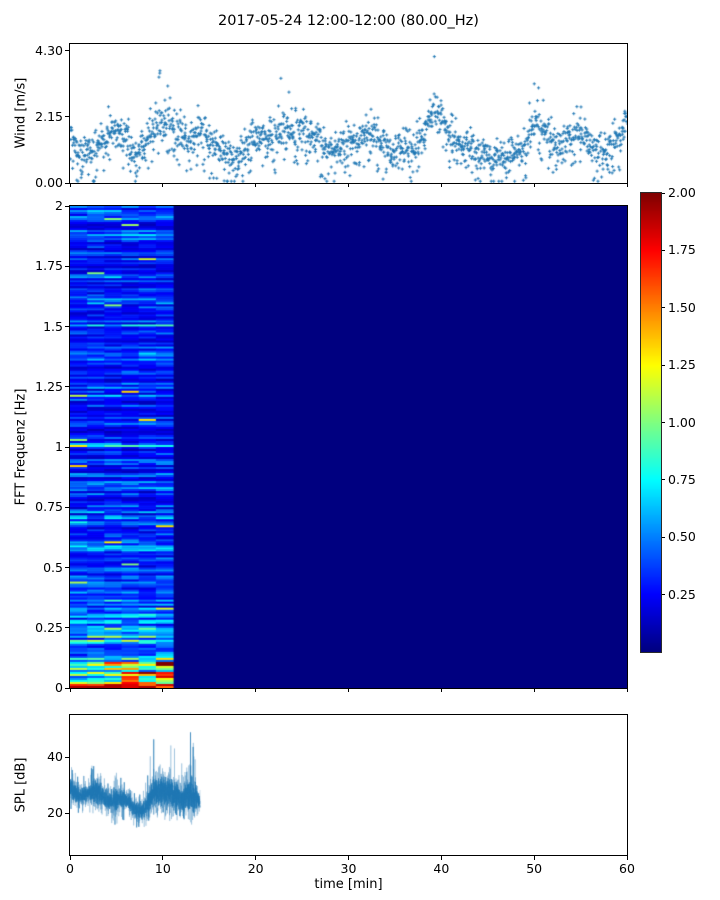 The image size is (720, 900). Describe the element at coordinates (55, 756) in the screenshot. I see `spl-y-tick-label: 40` at that location.